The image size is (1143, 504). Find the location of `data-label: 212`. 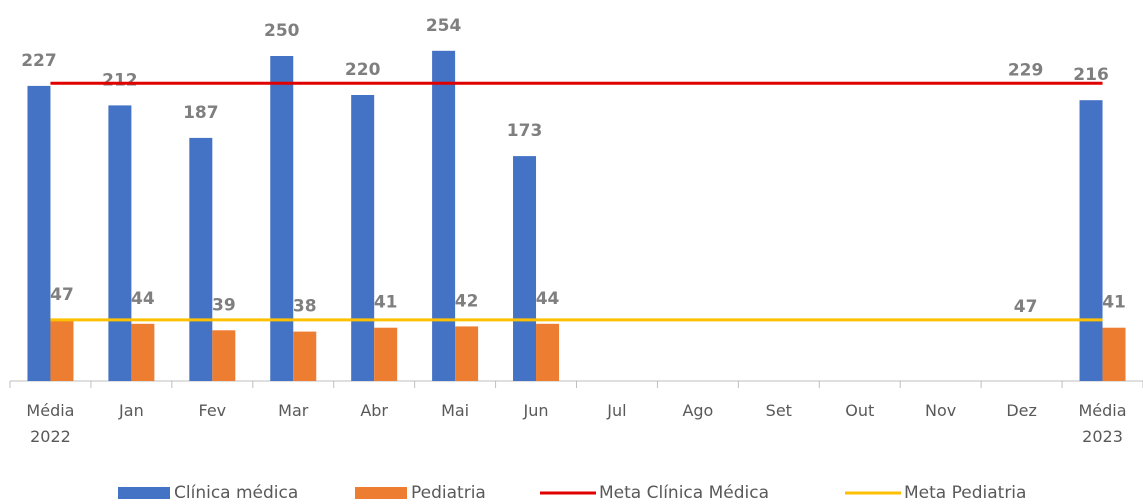

data-label: 212 is located at coordinates (120, 80).